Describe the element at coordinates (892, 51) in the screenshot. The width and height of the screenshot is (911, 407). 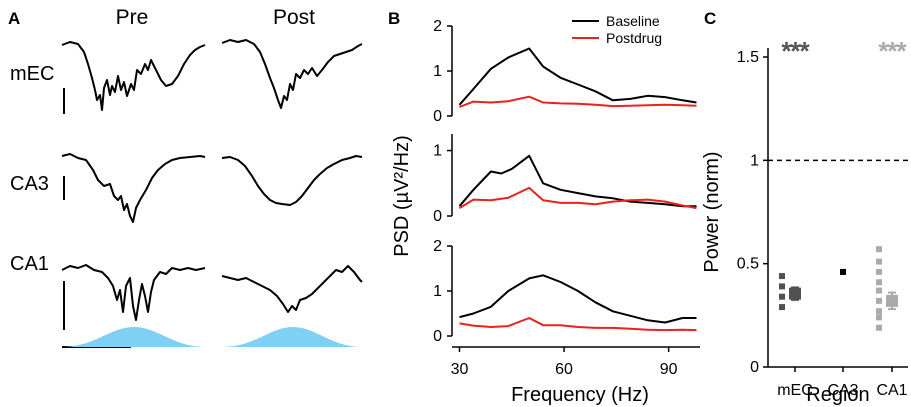
I see `significance-stars-ca1: ***` at that location.